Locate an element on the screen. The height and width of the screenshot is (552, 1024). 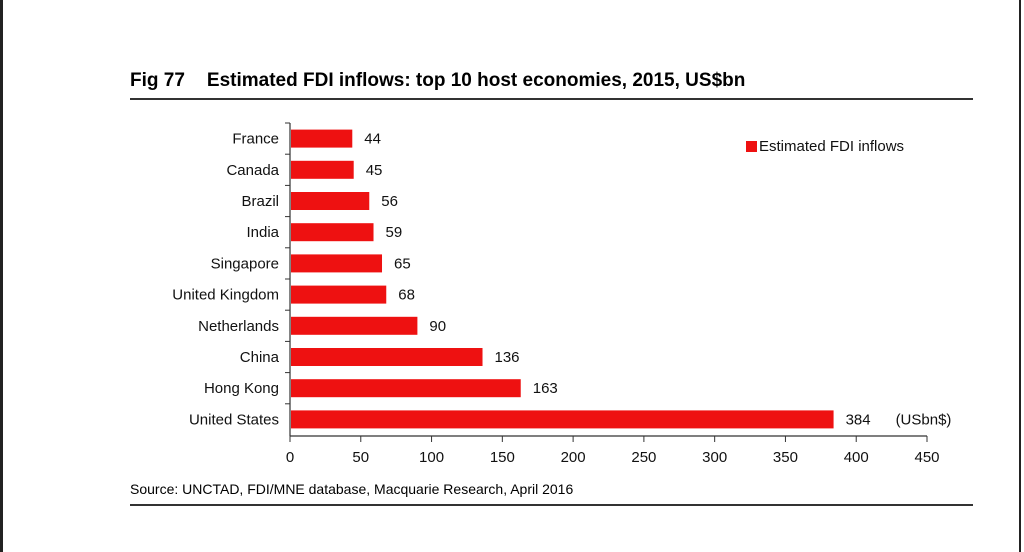
x-tick-label-450: 450 is located at coordinates (926, 457).